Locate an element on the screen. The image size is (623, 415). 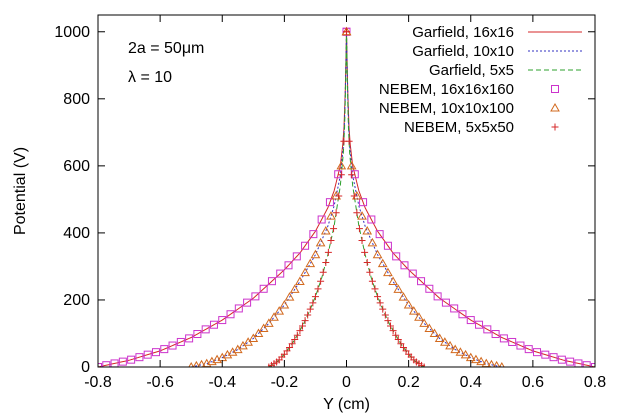
data-point-peak is located at coordinates (346, 32).